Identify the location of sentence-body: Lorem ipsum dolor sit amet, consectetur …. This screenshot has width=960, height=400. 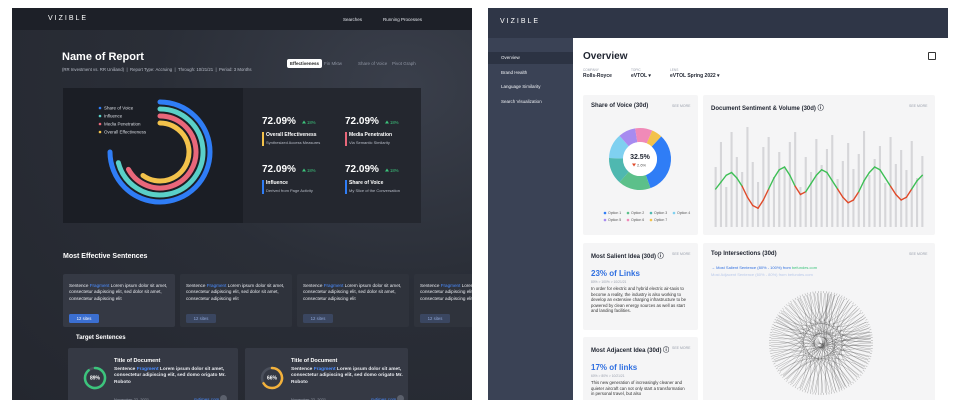
(118, 292).